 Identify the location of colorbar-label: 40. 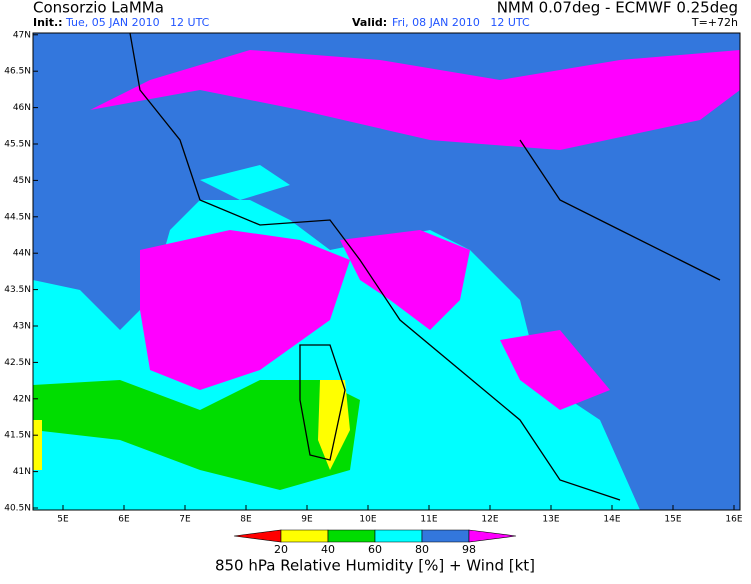
(328, 549).